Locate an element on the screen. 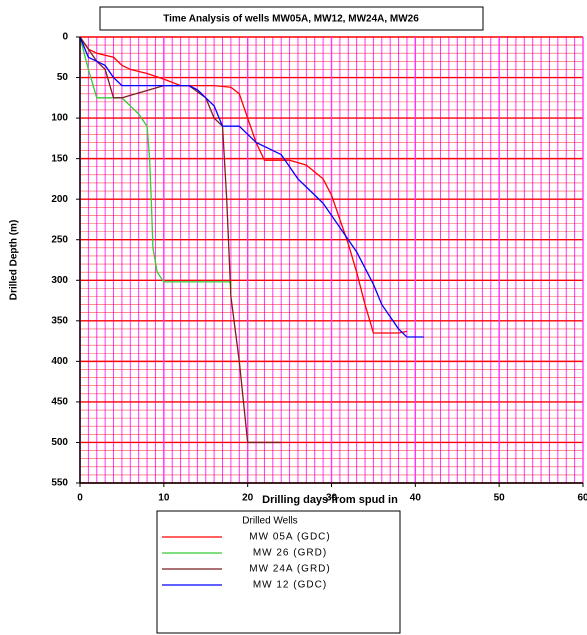 Image resolution: width=587 pixels, height=635 pixels. legend-box is located at coordinates (278, 572).